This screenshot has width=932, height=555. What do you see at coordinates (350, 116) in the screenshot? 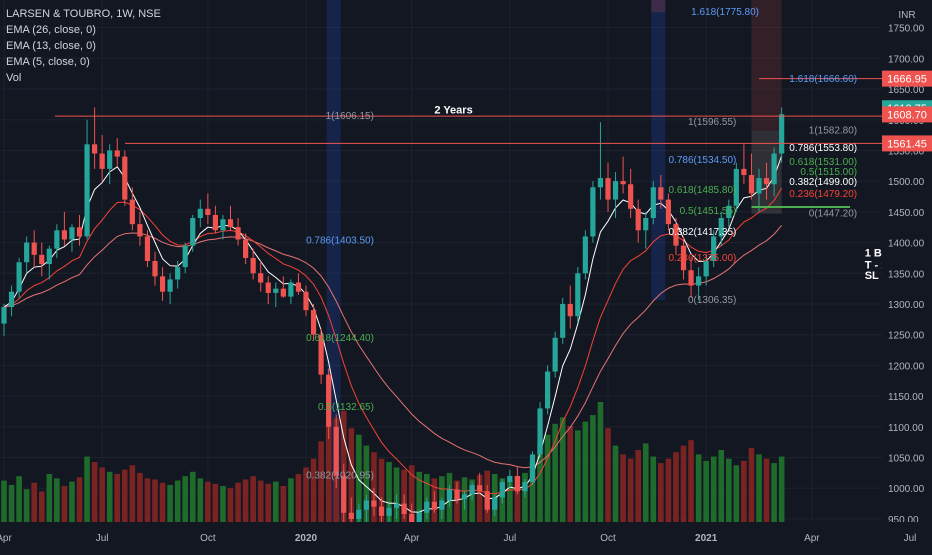
I see `fib-label: 1(1606.15)` at bounding box center [350, 116].